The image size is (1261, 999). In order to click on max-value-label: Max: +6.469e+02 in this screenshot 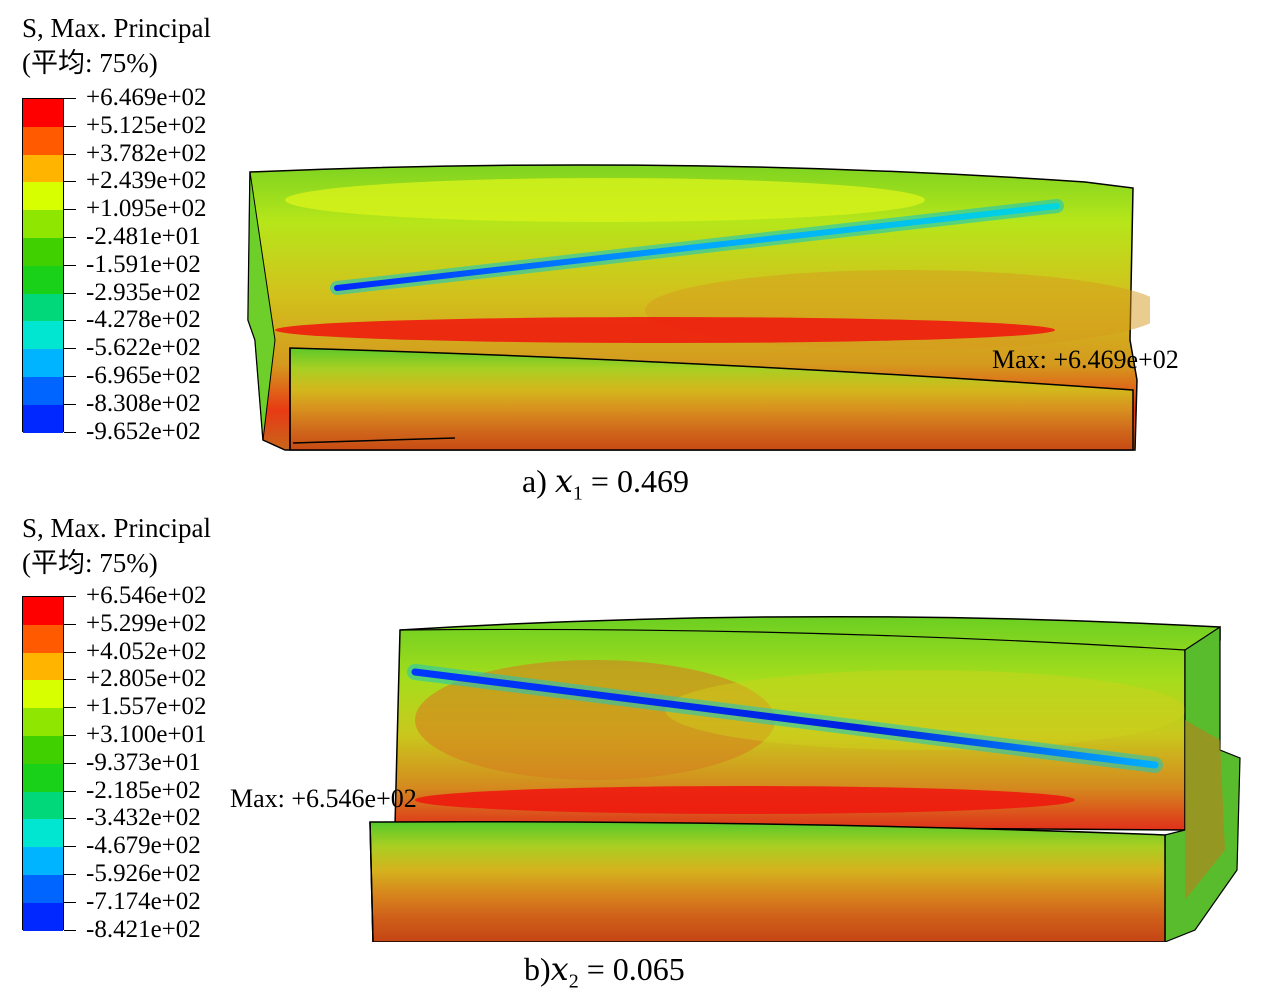, I will do `click(1085, 359)`.